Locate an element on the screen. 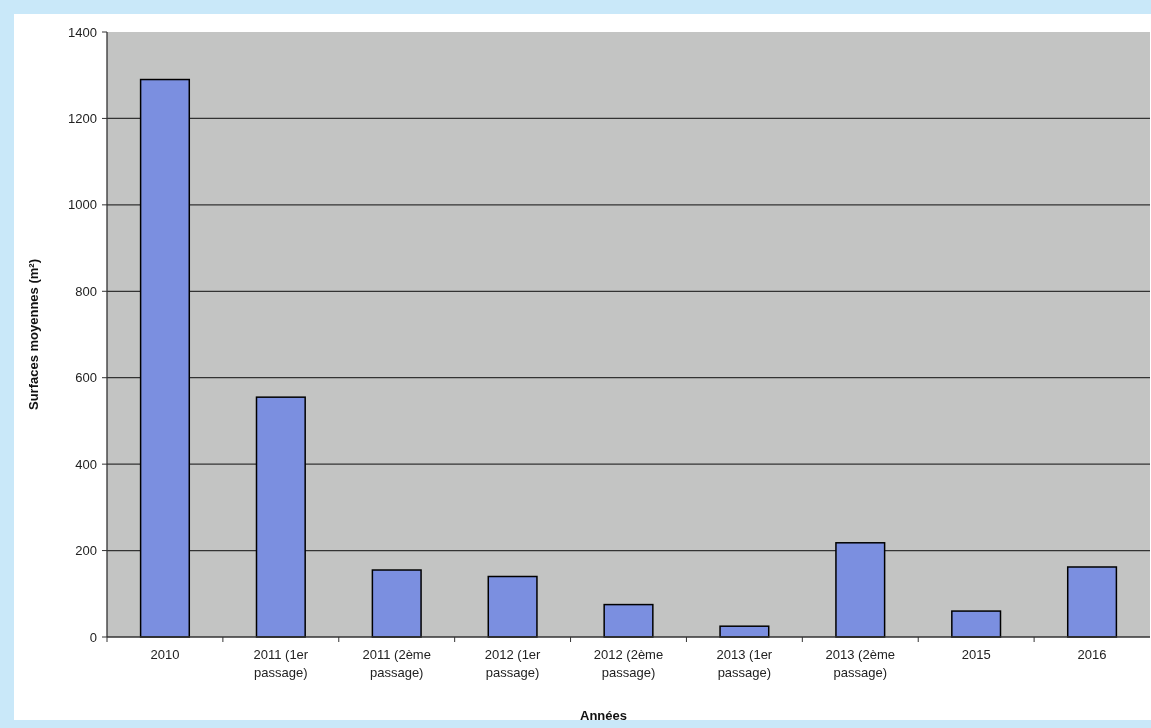 The image size is (1151, 728). y-tick-label: 1400 is located at coordinates (82, 32).